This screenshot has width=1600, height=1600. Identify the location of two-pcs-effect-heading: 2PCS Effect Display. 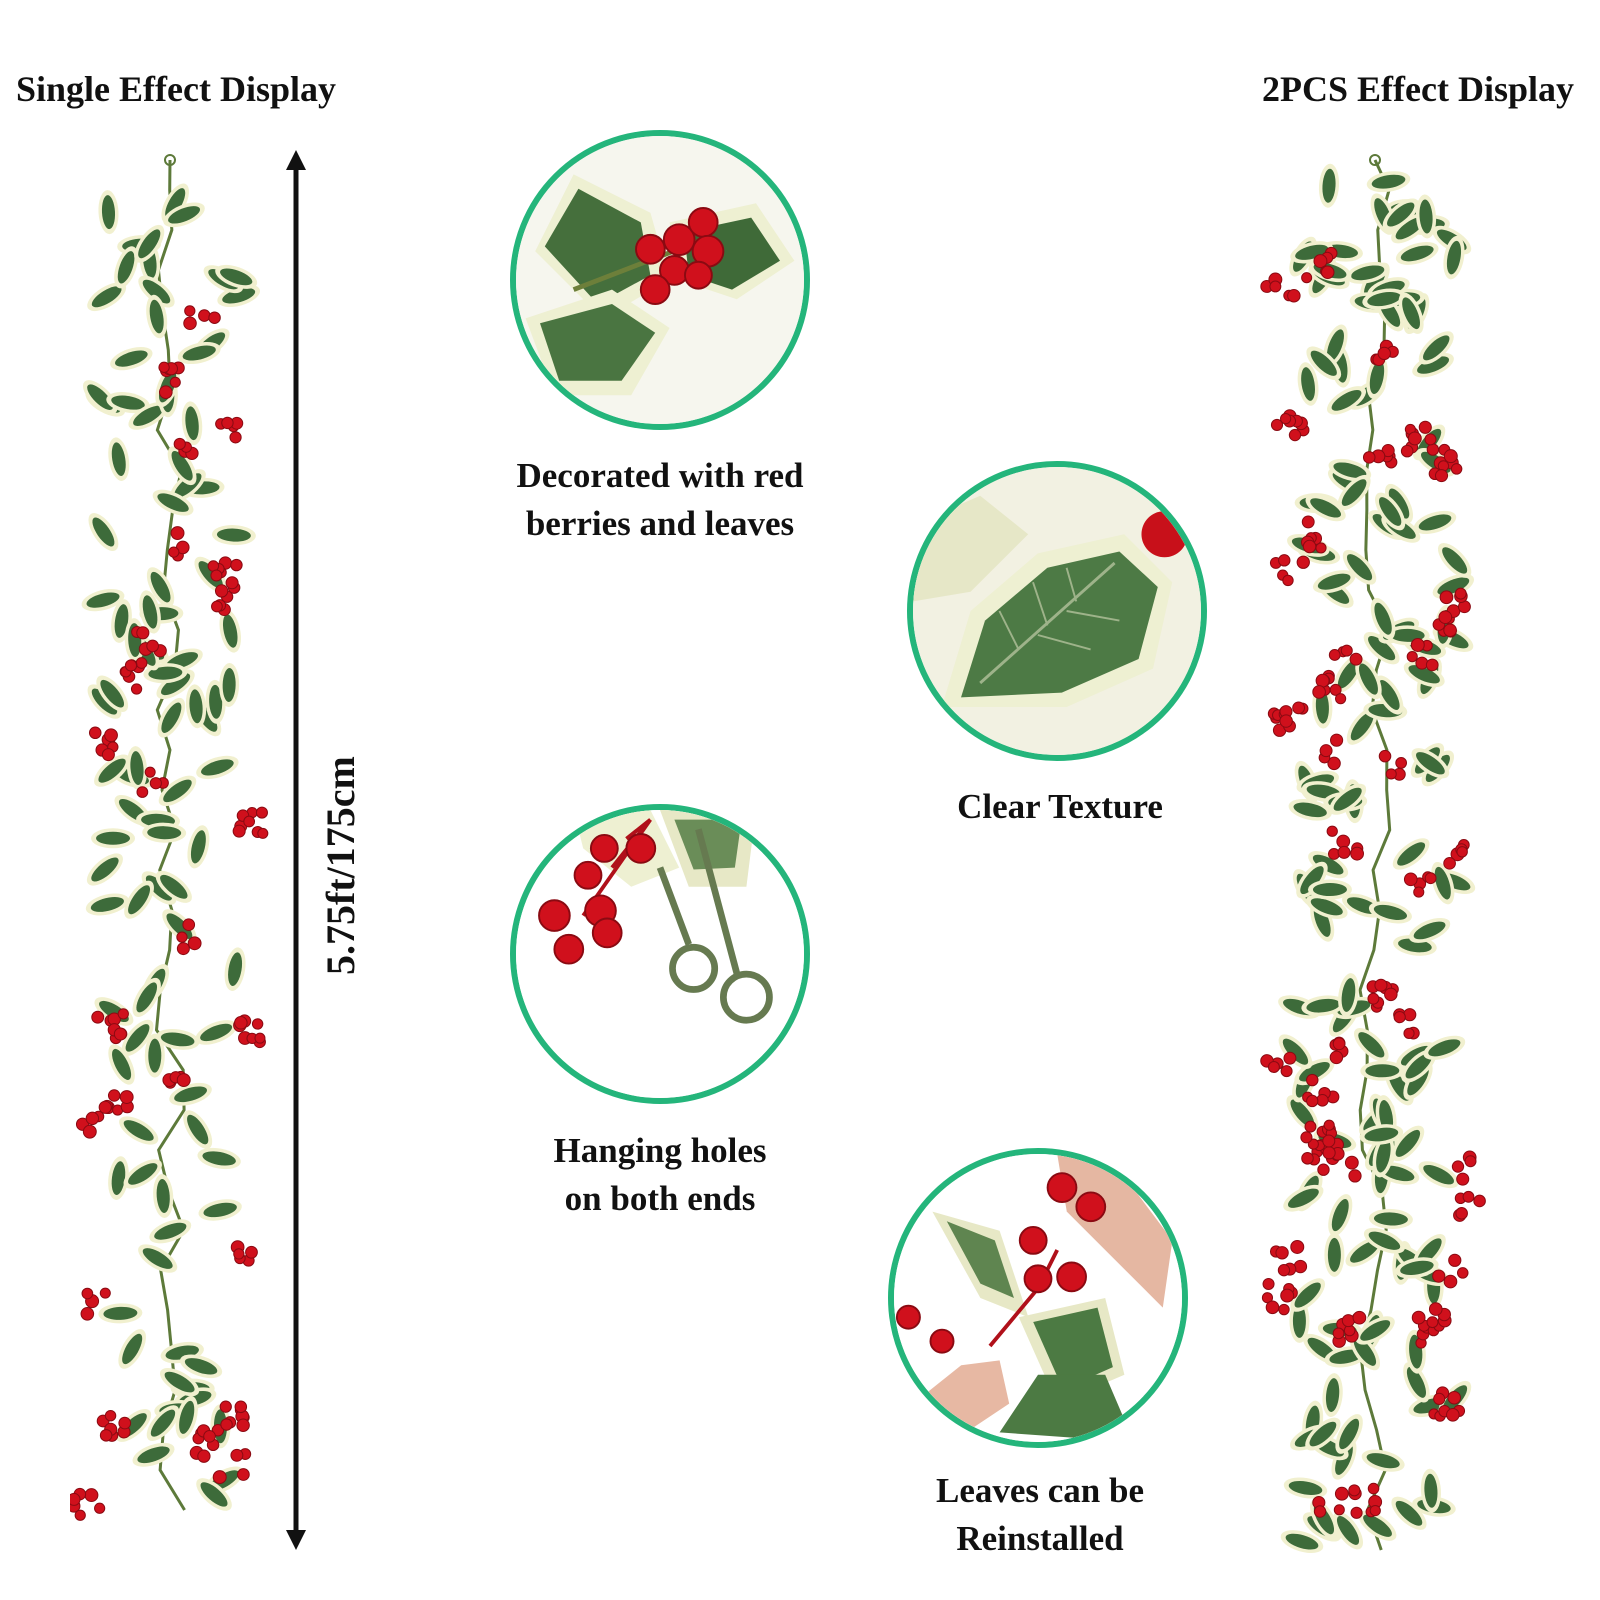
(1418, 89).